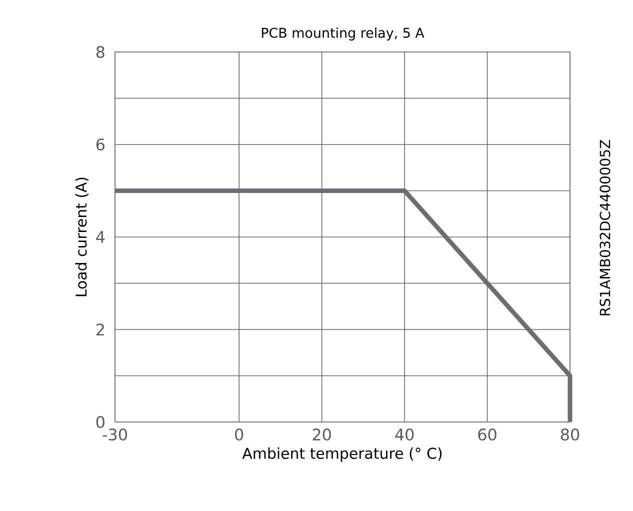 This screenshot has height=511, width=633. What do you see at coordinates (100, 52) in the screenshot?
I see `y-tick-label: 8` at bounding box center [100, 52].